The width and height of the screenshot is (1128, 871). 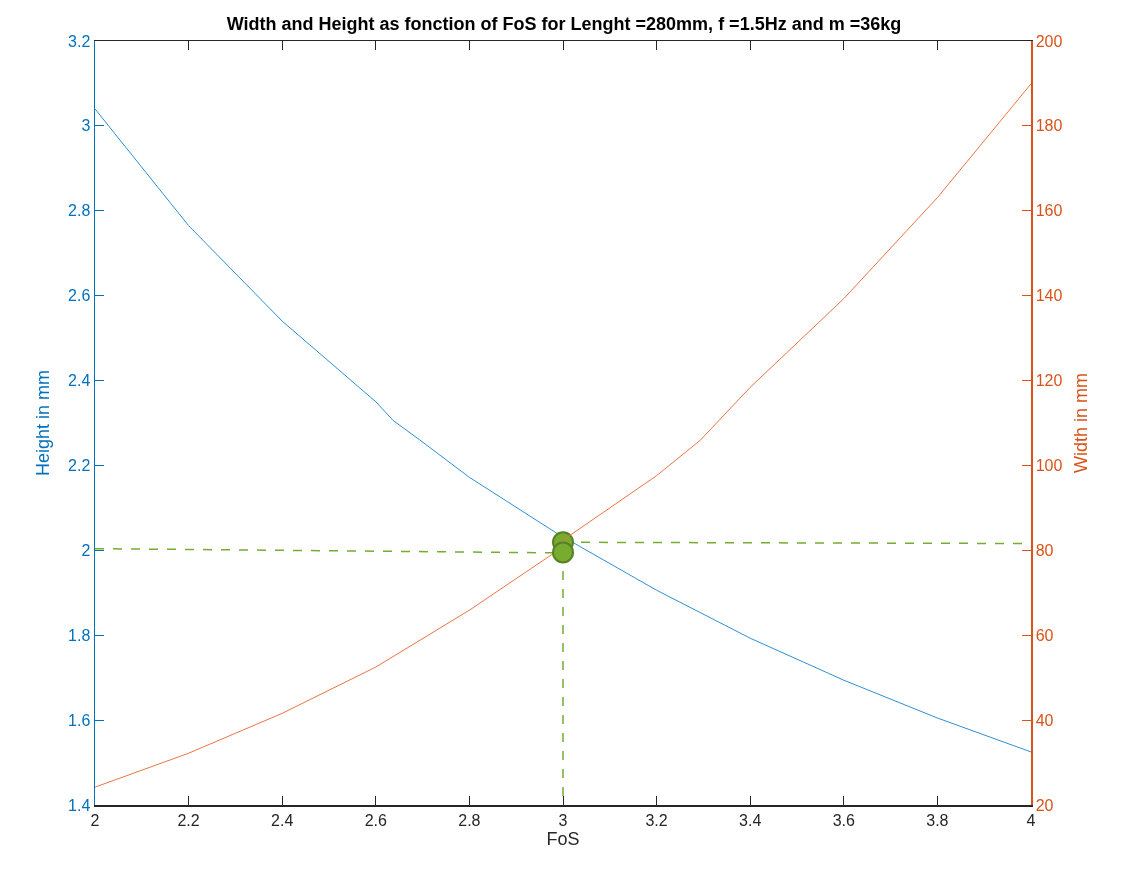 I want to click on chart-title: Width and Height as fonction of FoS for Lenght =280mm, f =1.5Hz and m =36kg, so click(x=564, y=24).